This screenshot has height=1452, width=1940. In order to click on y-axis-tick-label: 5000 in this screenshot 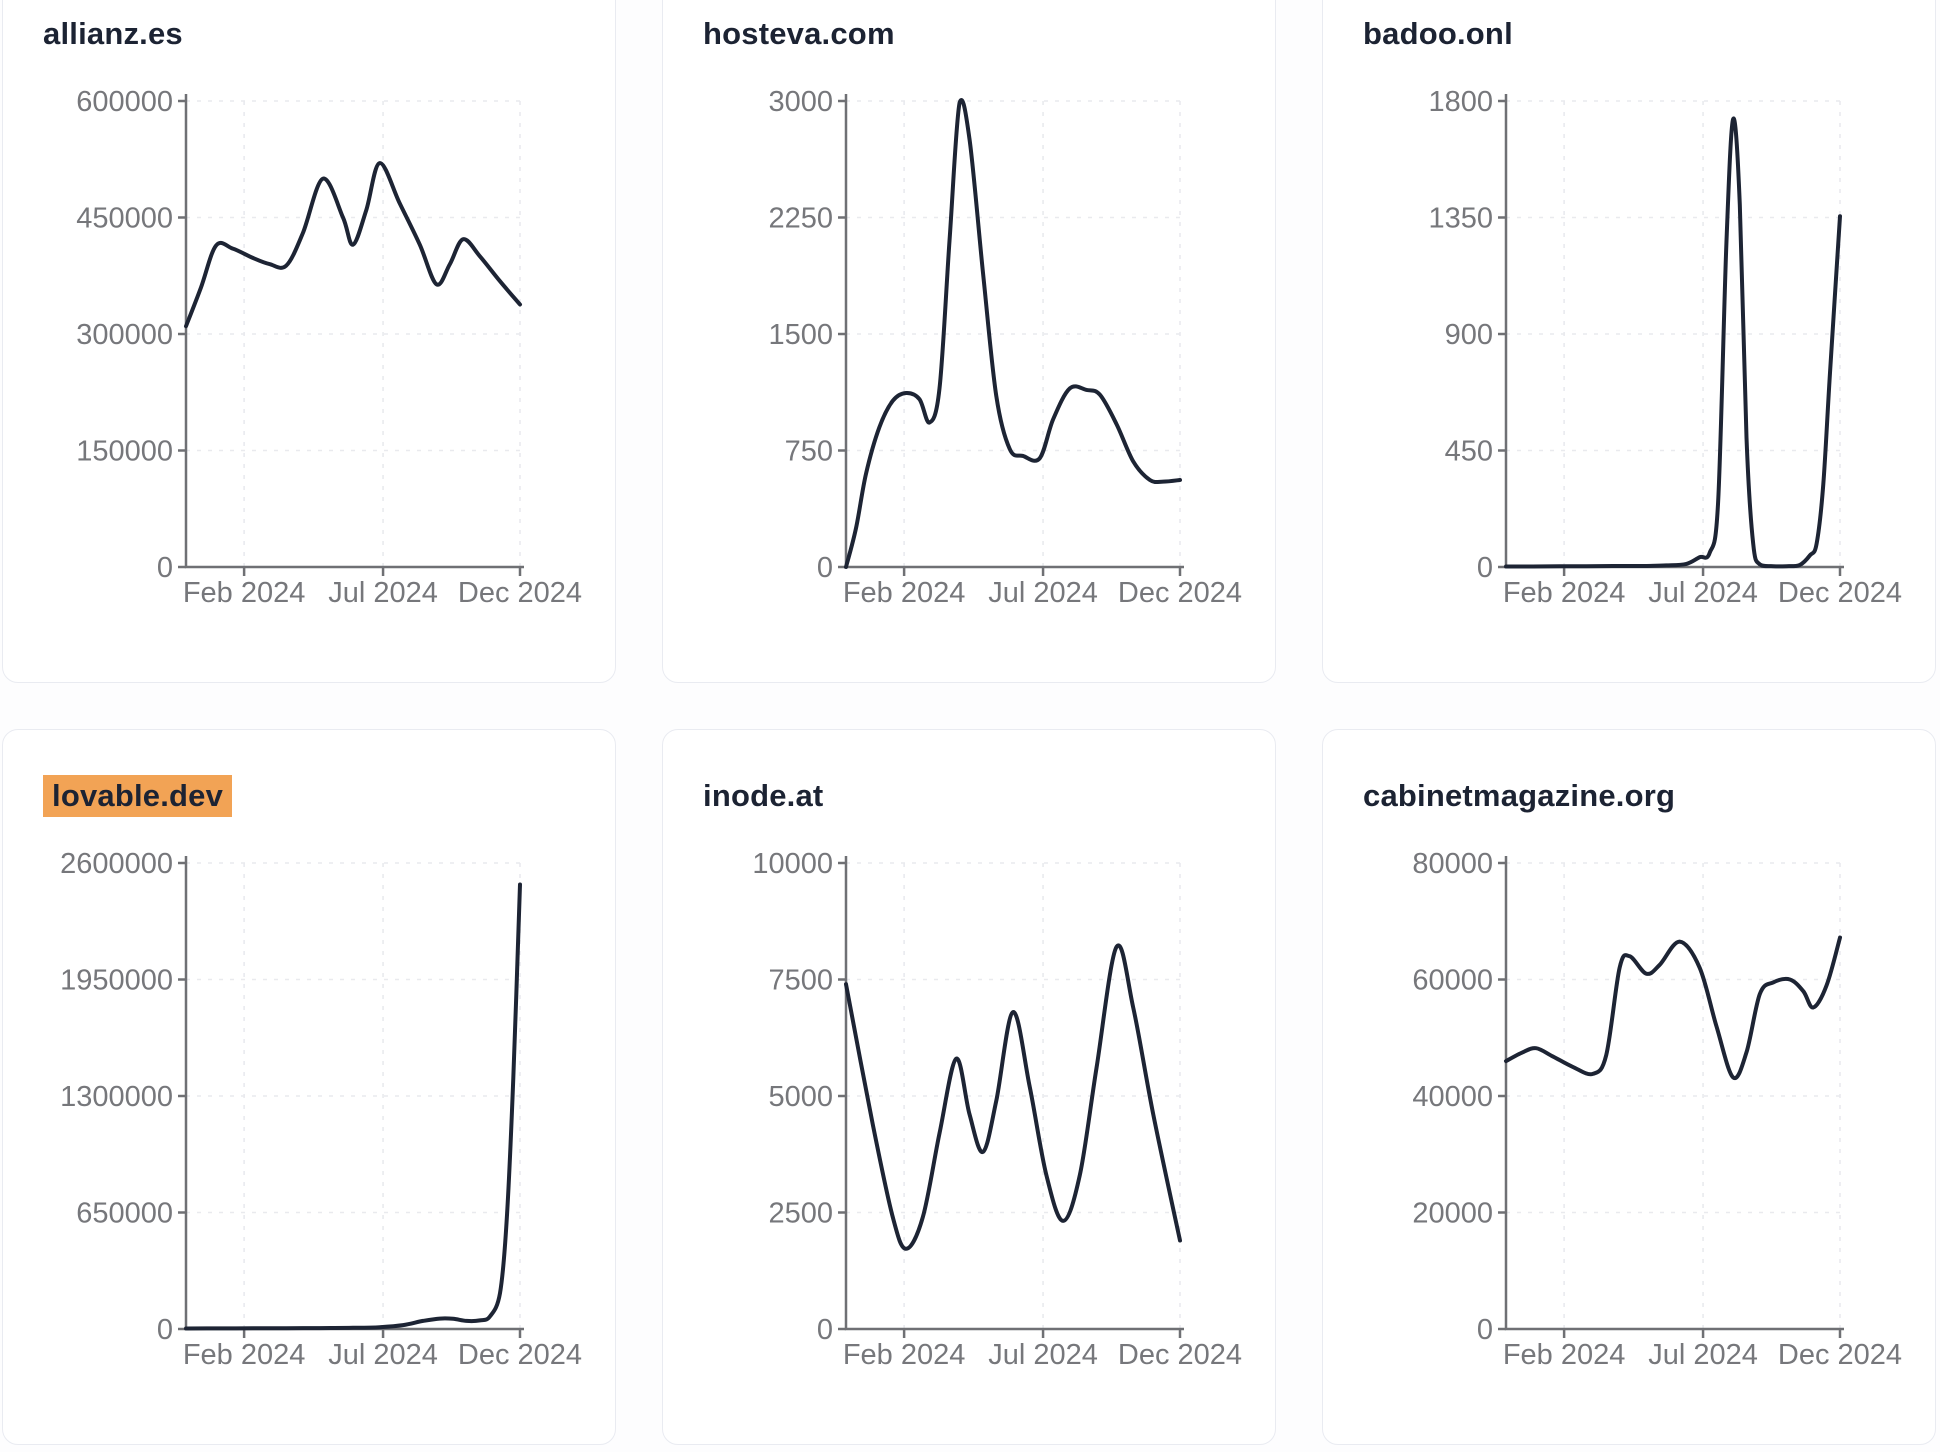, I will do `click(800, 1097)`.